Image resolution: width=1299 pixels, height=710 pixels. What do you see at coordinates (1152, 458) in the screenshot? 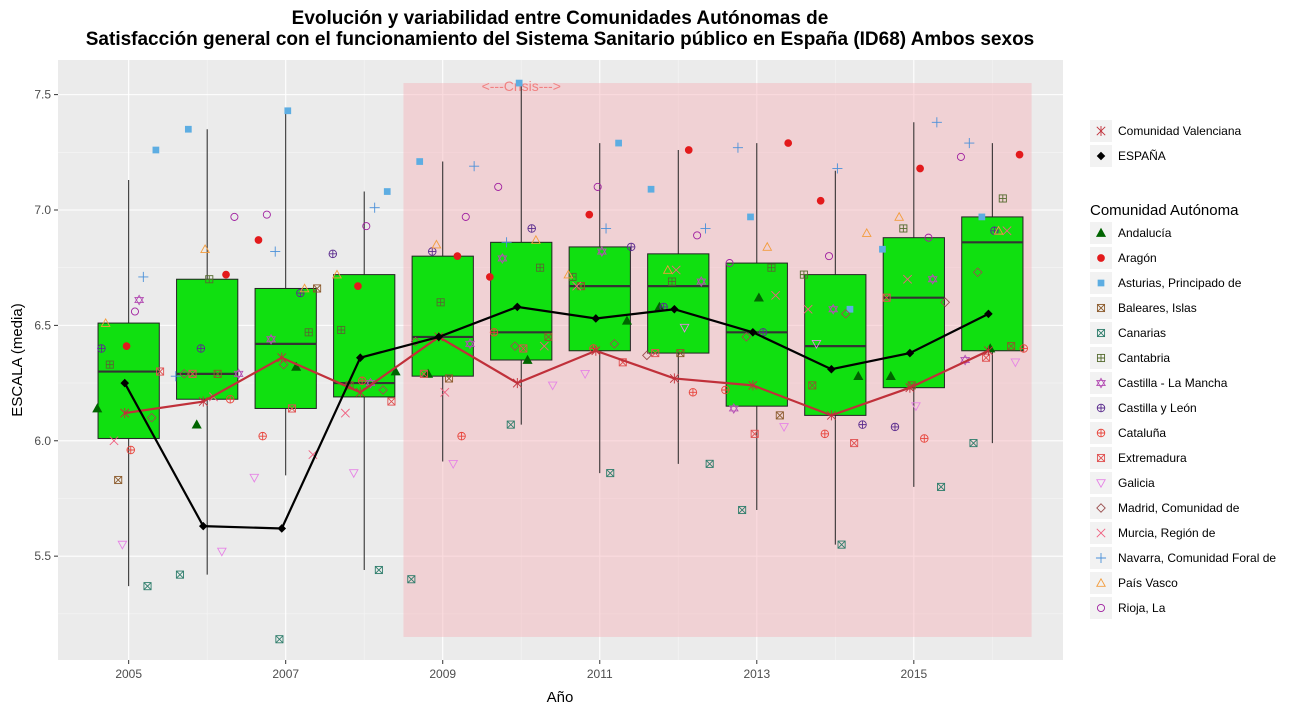
I see `legend-label: Extremadura` at bounding box center [1152, 458].